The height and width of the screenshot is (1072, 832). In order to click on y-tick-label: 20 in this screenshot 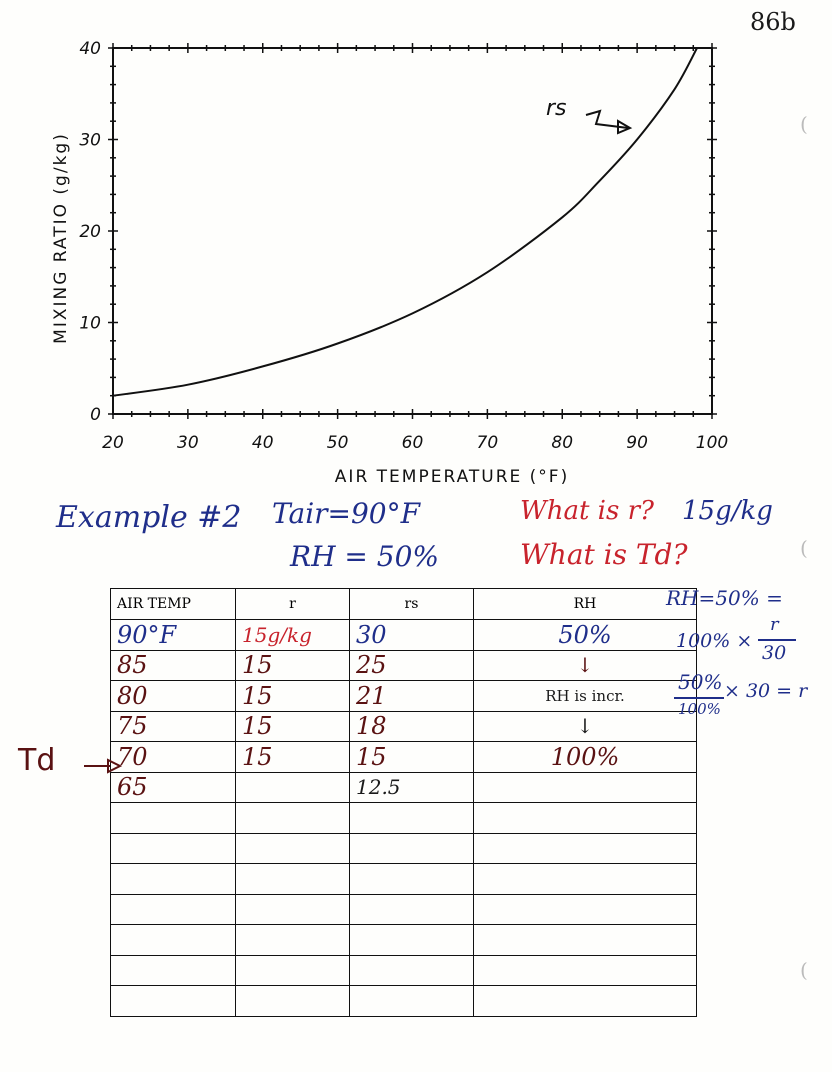, I will do `click(90, 232)`.